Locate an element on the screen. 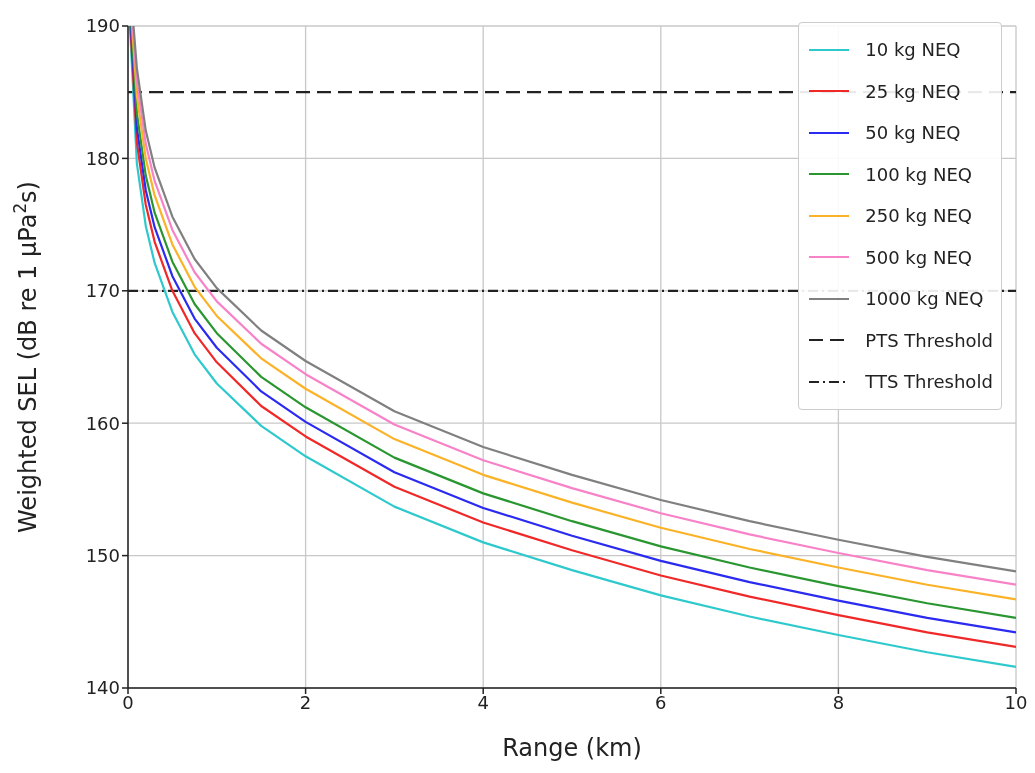 Image resolution: width=1035 pixels, height=773 pixels. legend-label: 250 kg NEQ is located at coordinates (918, 216).